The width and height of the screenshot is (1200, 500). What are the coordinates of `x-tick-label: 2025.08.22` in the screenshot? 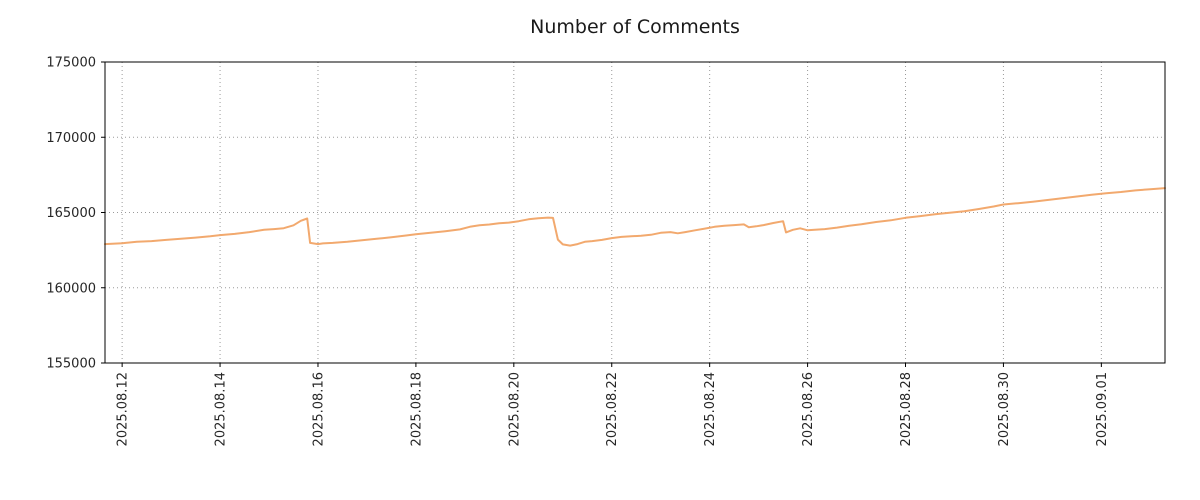 It's located at (612, 409).